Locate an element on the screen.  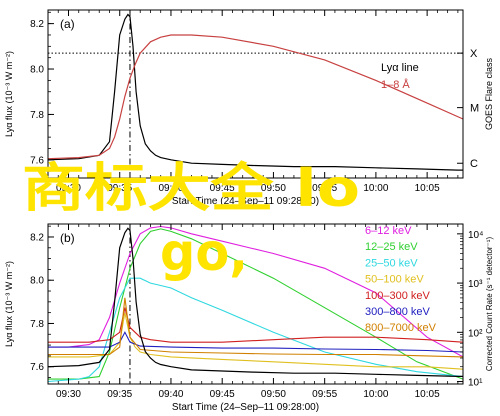
right-tick-label: X is located at coordinates (474, 54).